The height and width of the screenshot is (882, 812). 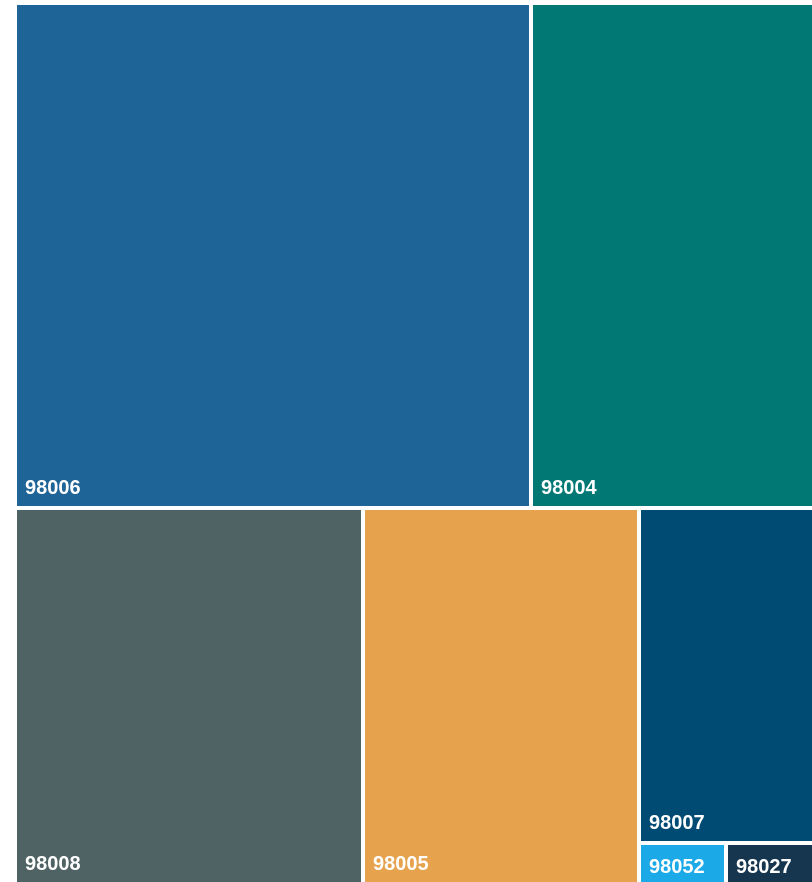 I want to click on tile-label-98052: 98052, so click(x=677, y=867).